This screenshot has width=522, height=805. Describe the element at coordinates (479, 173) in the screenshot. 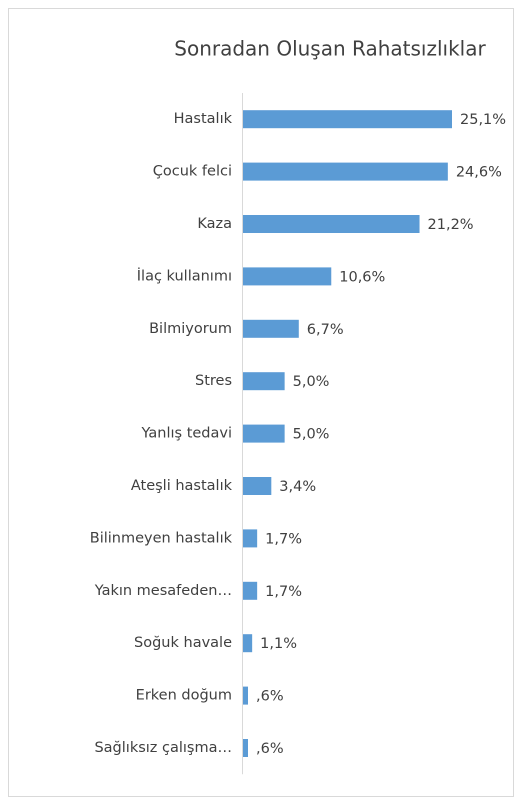

I see `value-label: 24,6%` at that location.